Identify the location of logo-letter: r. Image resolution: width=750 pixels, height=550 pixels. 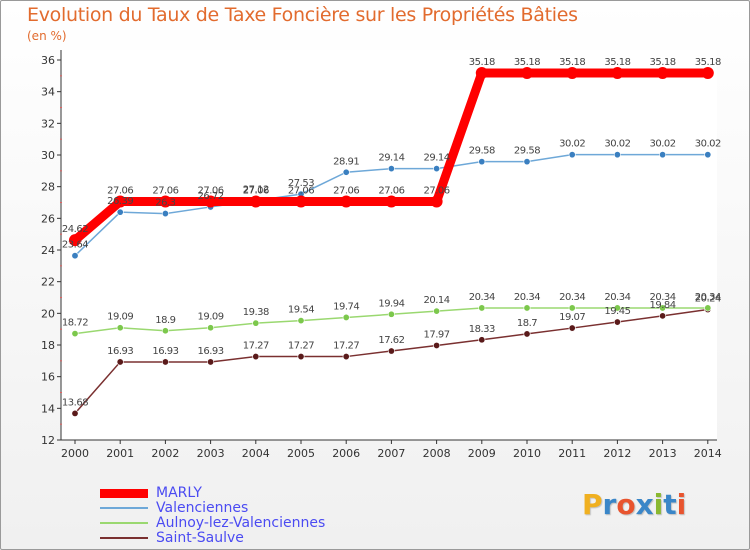
(609, 504).